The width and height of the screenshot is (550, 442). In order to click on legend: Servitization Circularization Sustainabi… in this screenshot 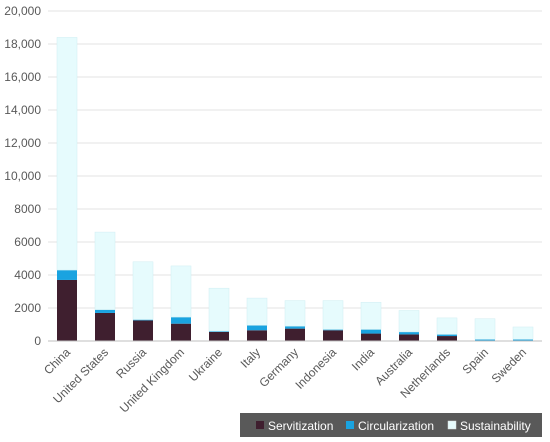, I will do `click(391, 425)`.